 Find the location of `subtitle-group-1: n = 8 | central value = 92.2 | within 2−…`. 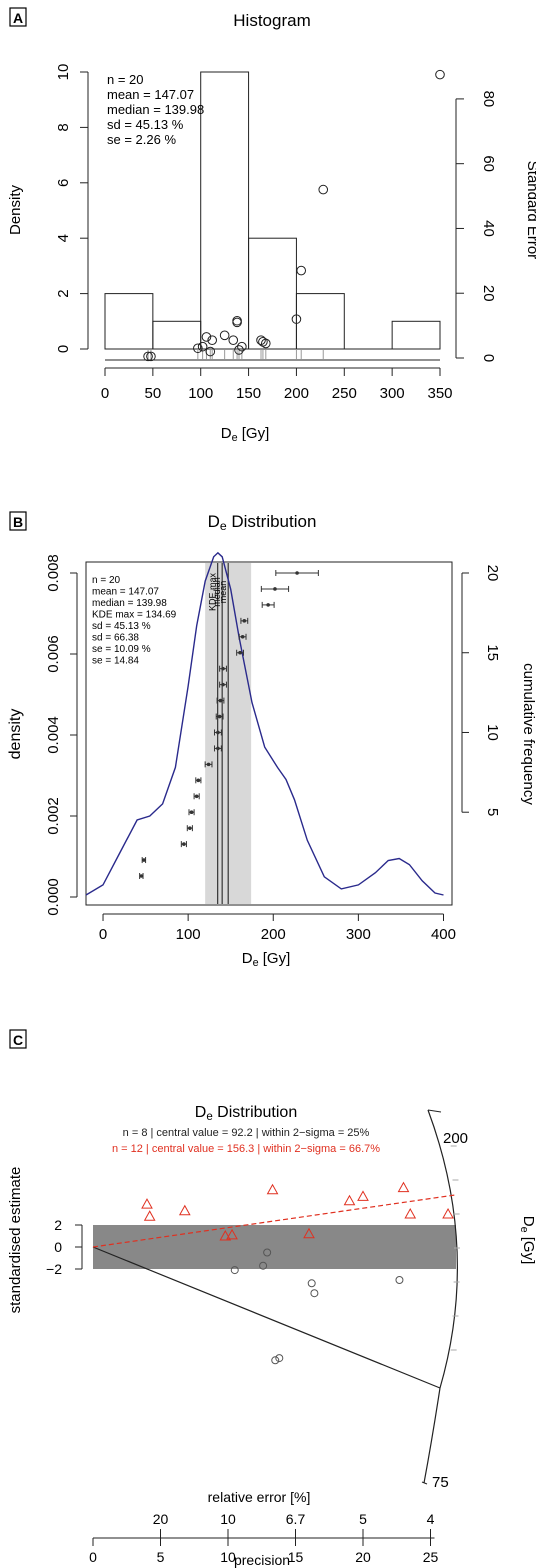

subtitle-group-1: n = 8 | central value = 92.2 | within 2−… is located at coordinates (246, 1133).